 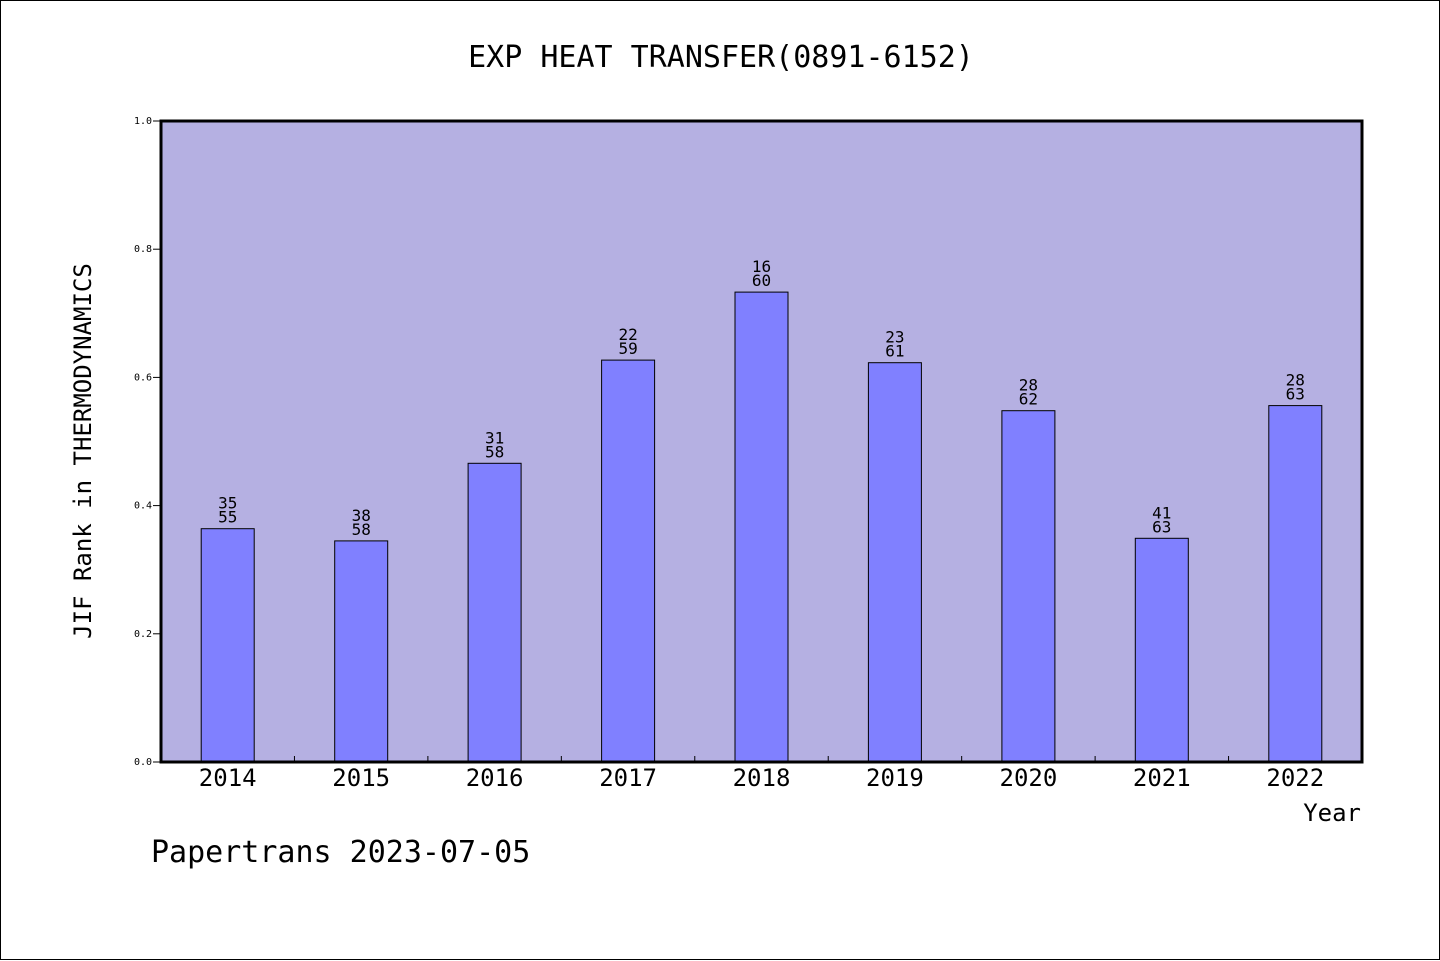 I want to click on bar-label-2016-line1: 31, so click(x=494, y=437).